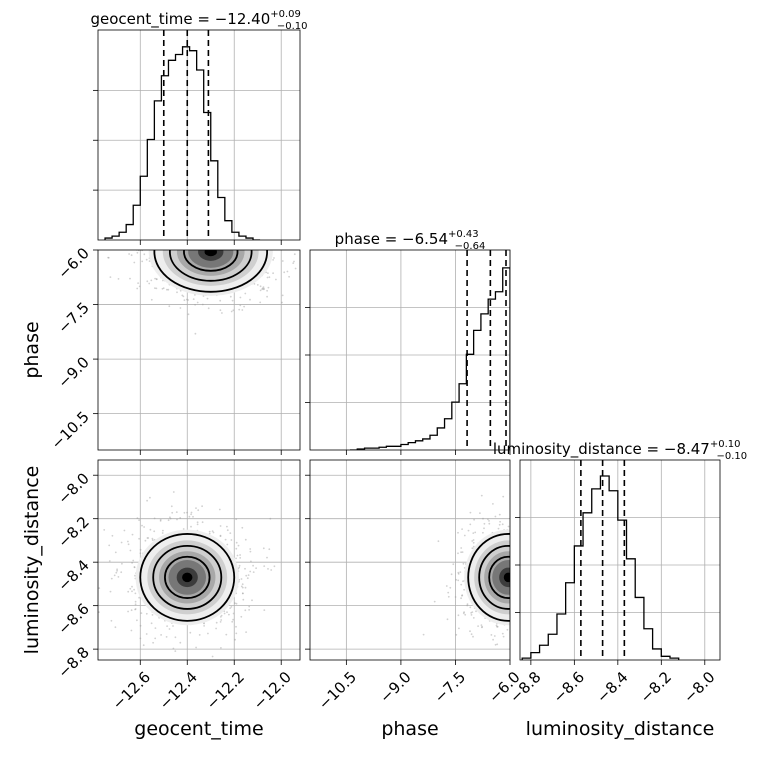  Describe the element at coordinates (620, 729) in the screenshot. I see `x-axis-label-luminosity-distance: luminosity_distance` at that location.